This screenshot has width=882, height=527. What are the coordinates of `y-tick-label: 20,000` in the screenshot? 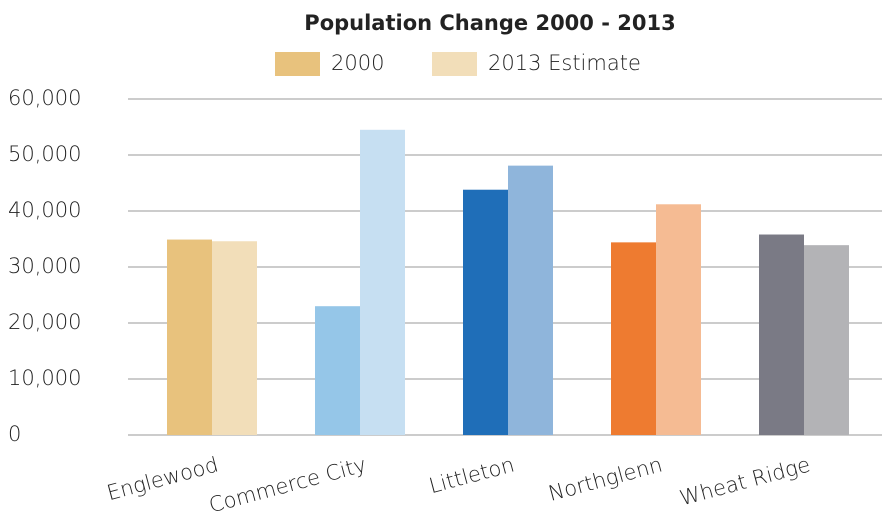 It's located at (44, 322).